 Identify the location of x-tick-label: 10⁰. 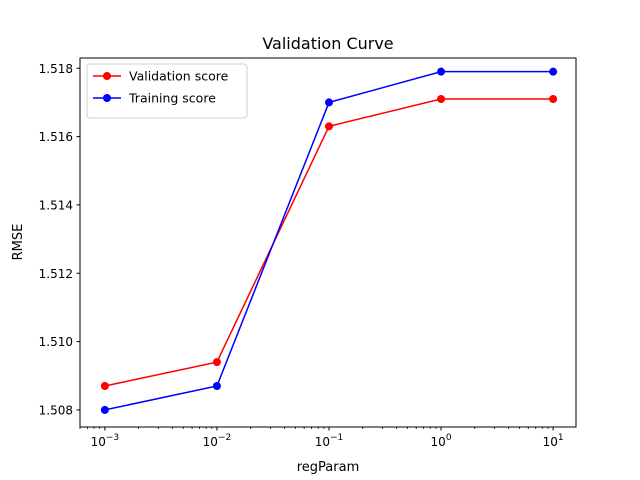
(441, 441).